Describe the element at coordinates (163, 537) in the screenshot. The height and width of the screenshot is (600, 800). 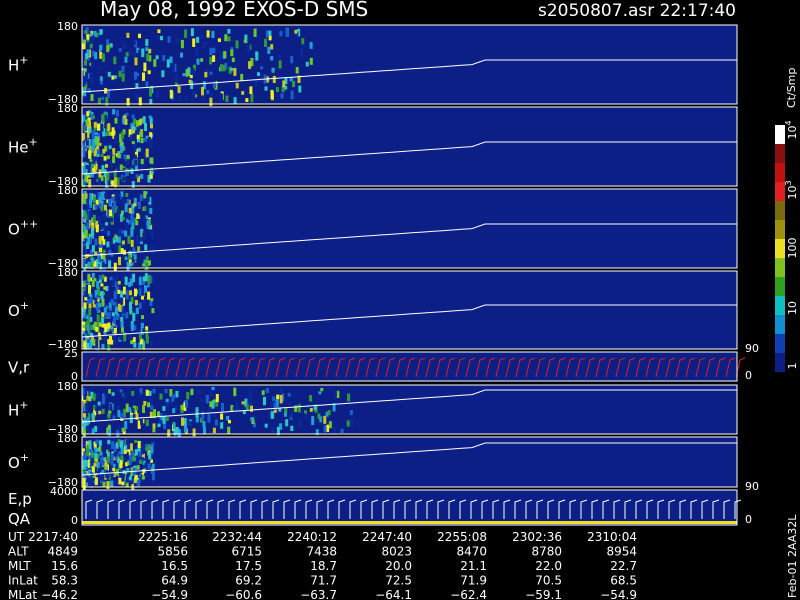
I see `row-value: 2225:16` at that location.